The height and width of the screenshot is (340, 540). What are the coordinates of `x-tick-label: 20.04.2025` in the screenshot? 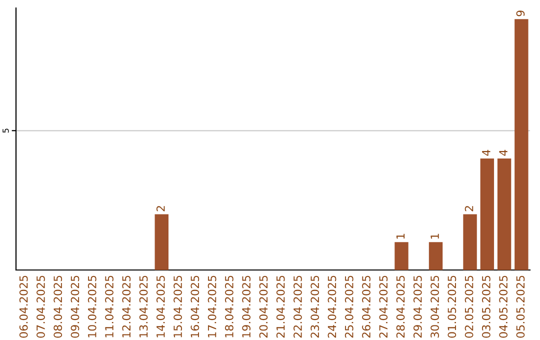 It's located at (263, 307).